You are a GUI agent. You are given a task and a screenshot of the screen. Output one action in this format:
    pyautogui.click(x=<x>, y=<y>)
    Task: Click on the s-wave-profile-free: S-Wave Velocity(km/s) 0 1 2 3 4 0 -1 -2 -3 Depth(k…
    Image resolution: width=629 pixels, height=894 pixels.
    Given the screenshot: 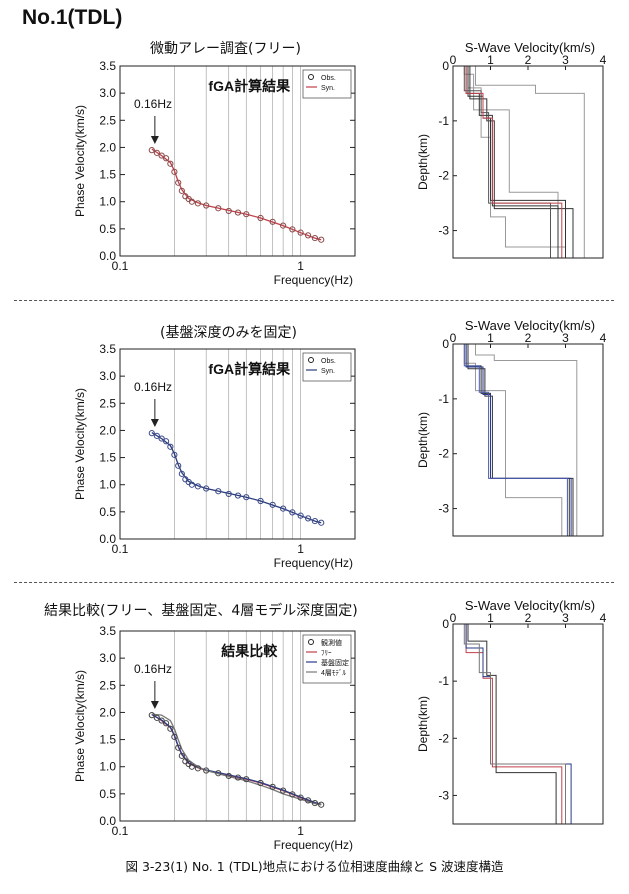 What is the action you would take?
    pyautogui.click(x=511, y=149)
    